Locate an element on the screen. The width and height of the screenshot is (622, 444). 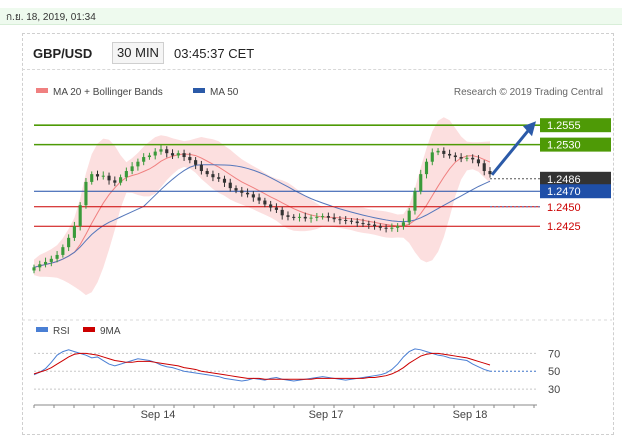
rsi-tick-label: 30 is located at coordinates (554, 390).